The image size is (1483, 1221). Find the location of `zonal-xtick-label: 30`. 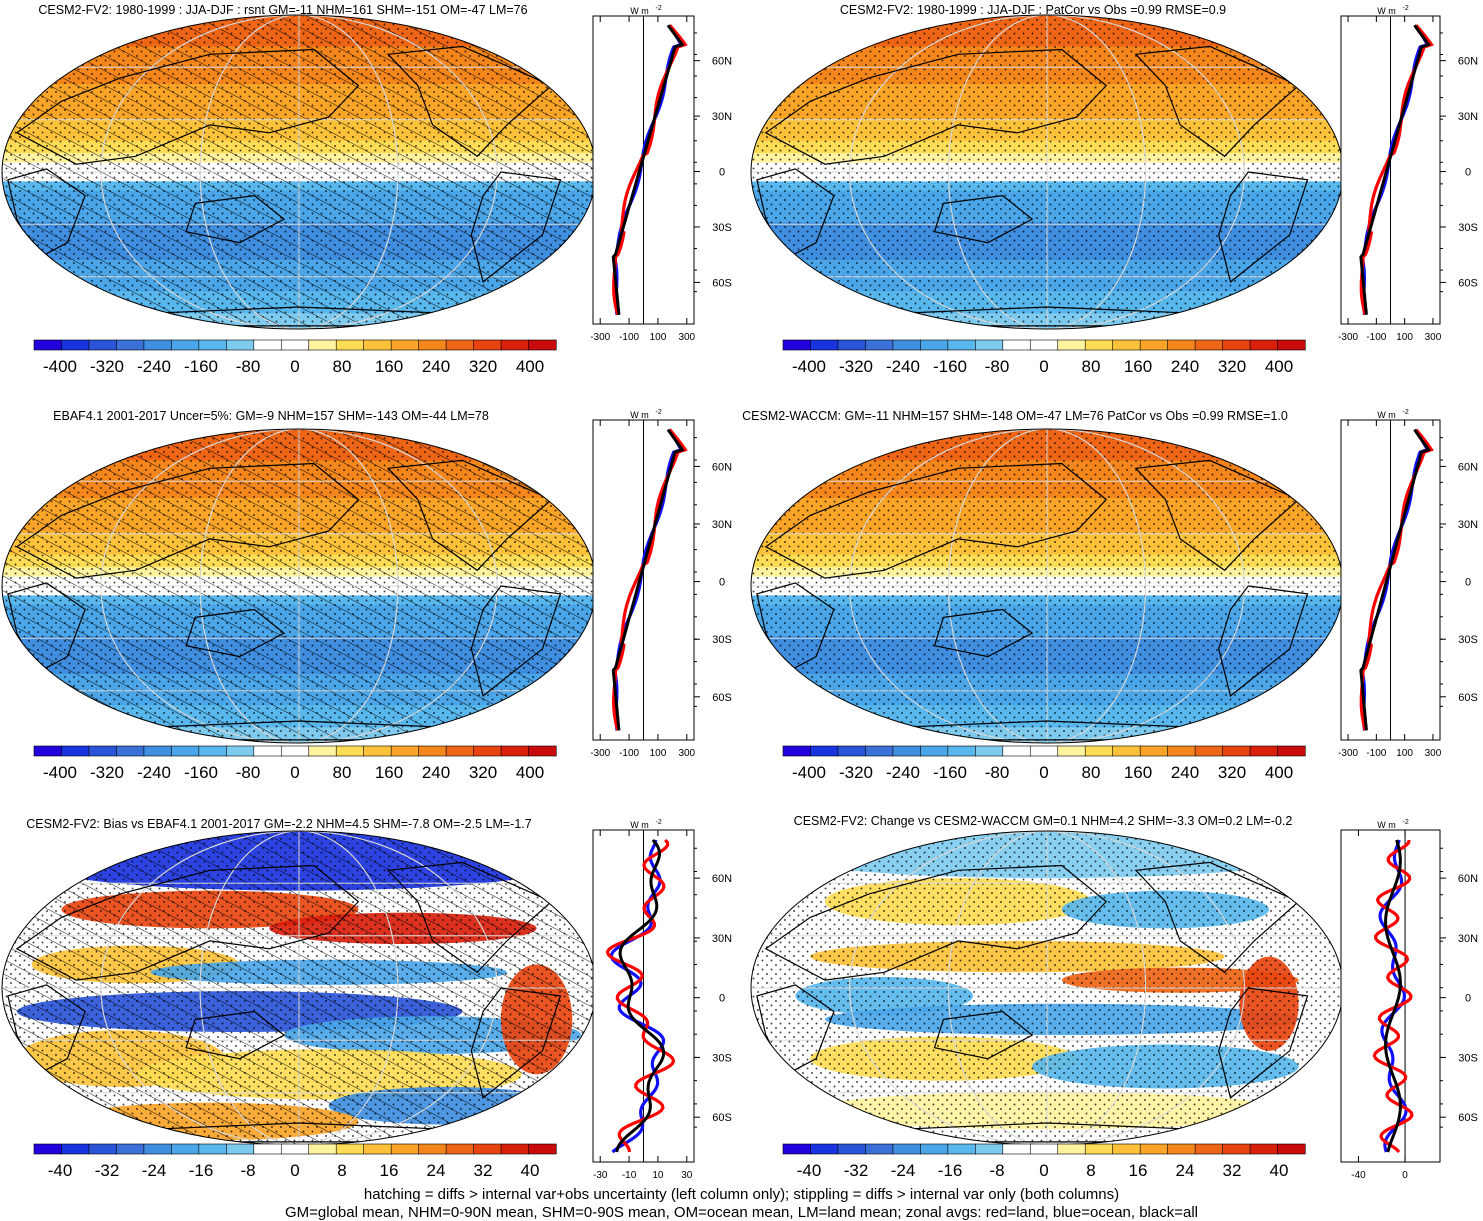

zonal-xtick-label: 30 is located at coordinates (687, 1175).